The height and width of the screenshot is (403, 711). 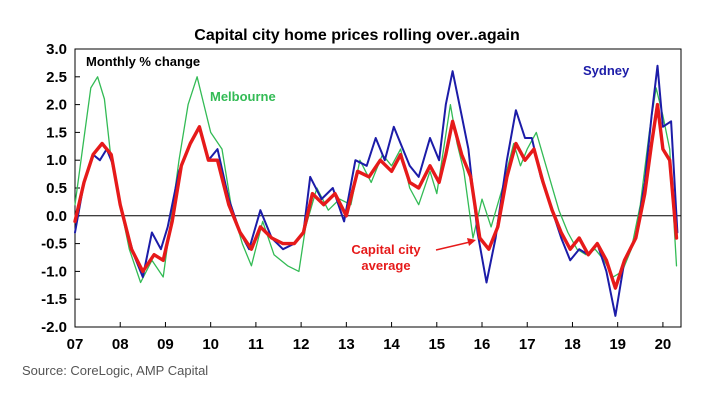 What do you see at coordinates (56, 105) in the screenshot?
I see `y-tick-label: 2.0` at bounding box center [56, 105].